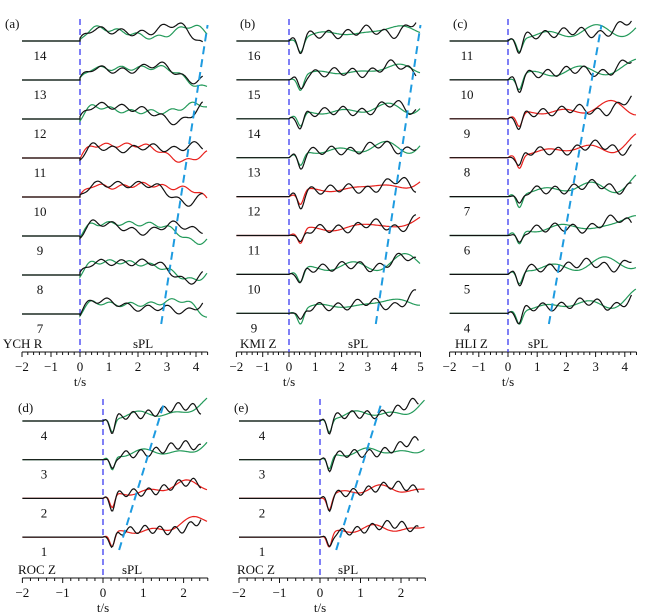 This screenshot has height=616, width=648. I want to click on station-label: HLI Z, so click(471, 343).